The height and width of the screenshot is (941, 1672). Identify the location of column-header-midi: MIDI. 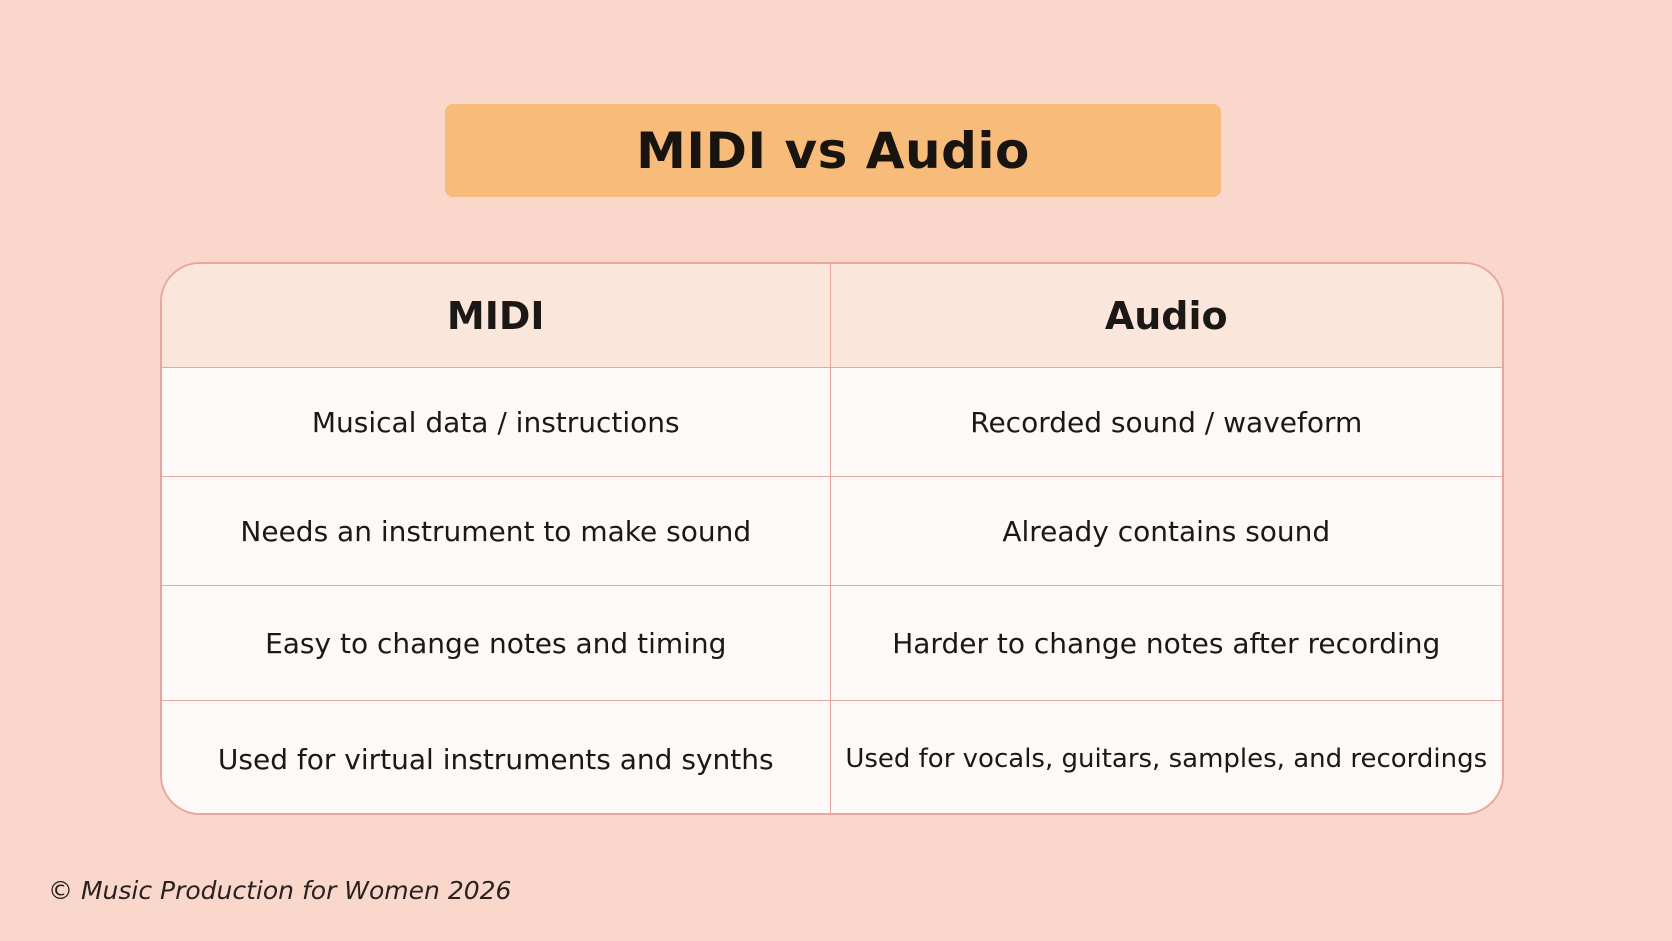
(496, 316).